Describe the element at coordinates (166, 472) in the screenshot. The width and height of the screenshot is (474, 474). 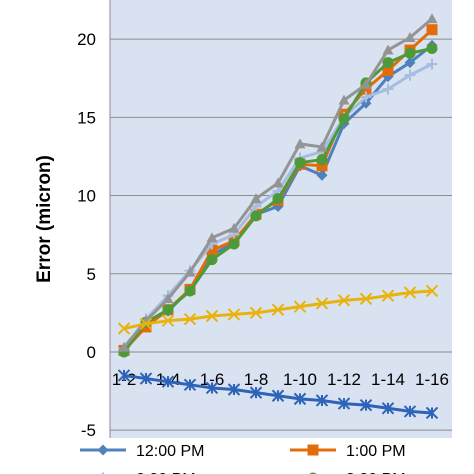
I see `legend-label: 2:30 PM` at that location.